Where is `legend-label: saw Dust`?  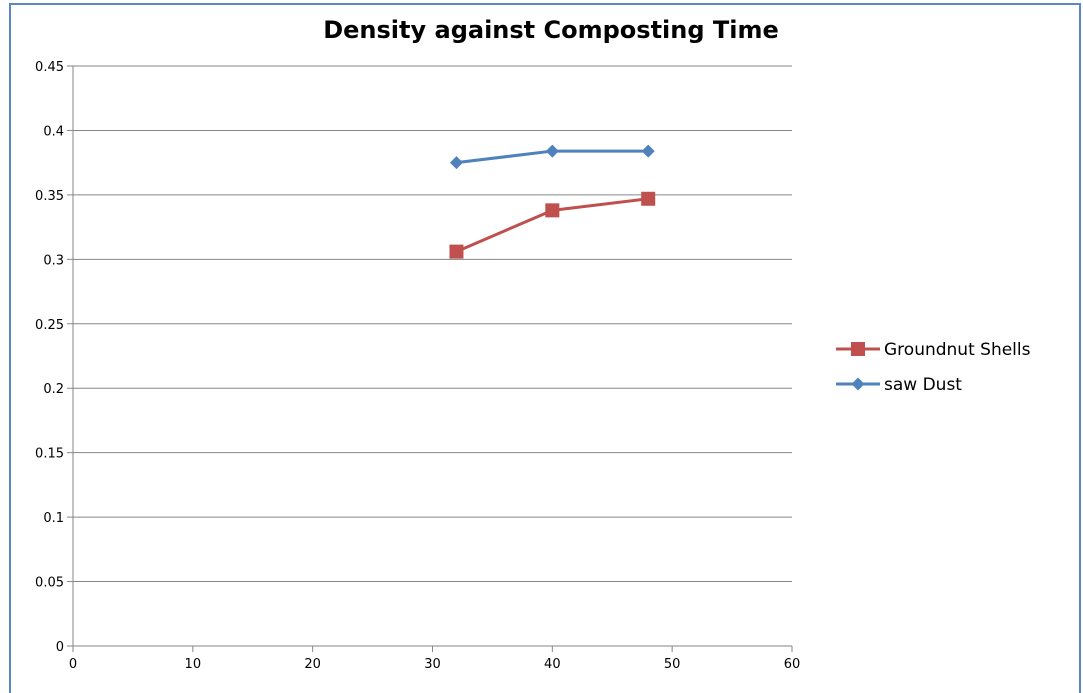 legend-label: saw Dust is located at coordinates (923, 385).